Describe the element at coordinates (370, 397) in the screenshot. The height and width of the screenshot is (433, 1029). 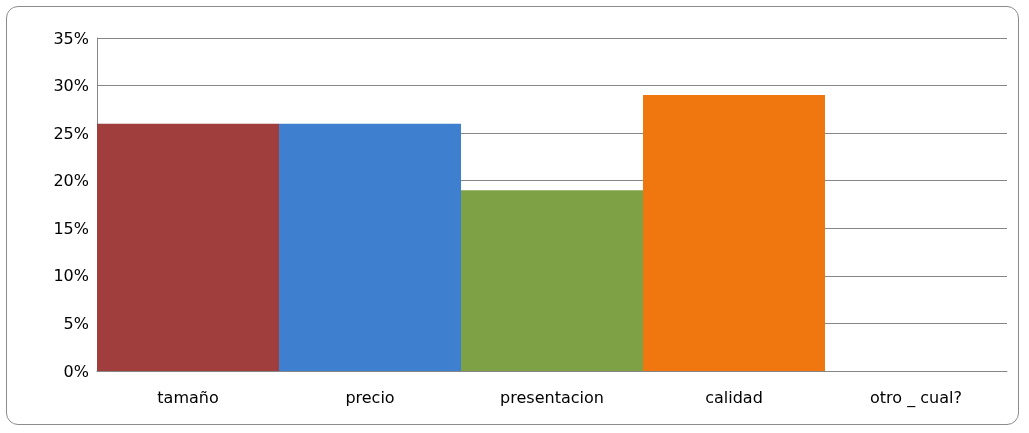
I see `x-tick-label: precio` at that location.